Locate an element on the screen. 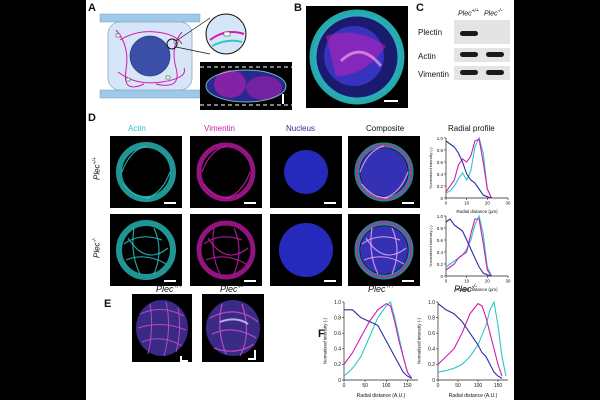 This screenshot has width=600, height=400. radial-profile-title: Radial profile is located at coordinates (471, 128).